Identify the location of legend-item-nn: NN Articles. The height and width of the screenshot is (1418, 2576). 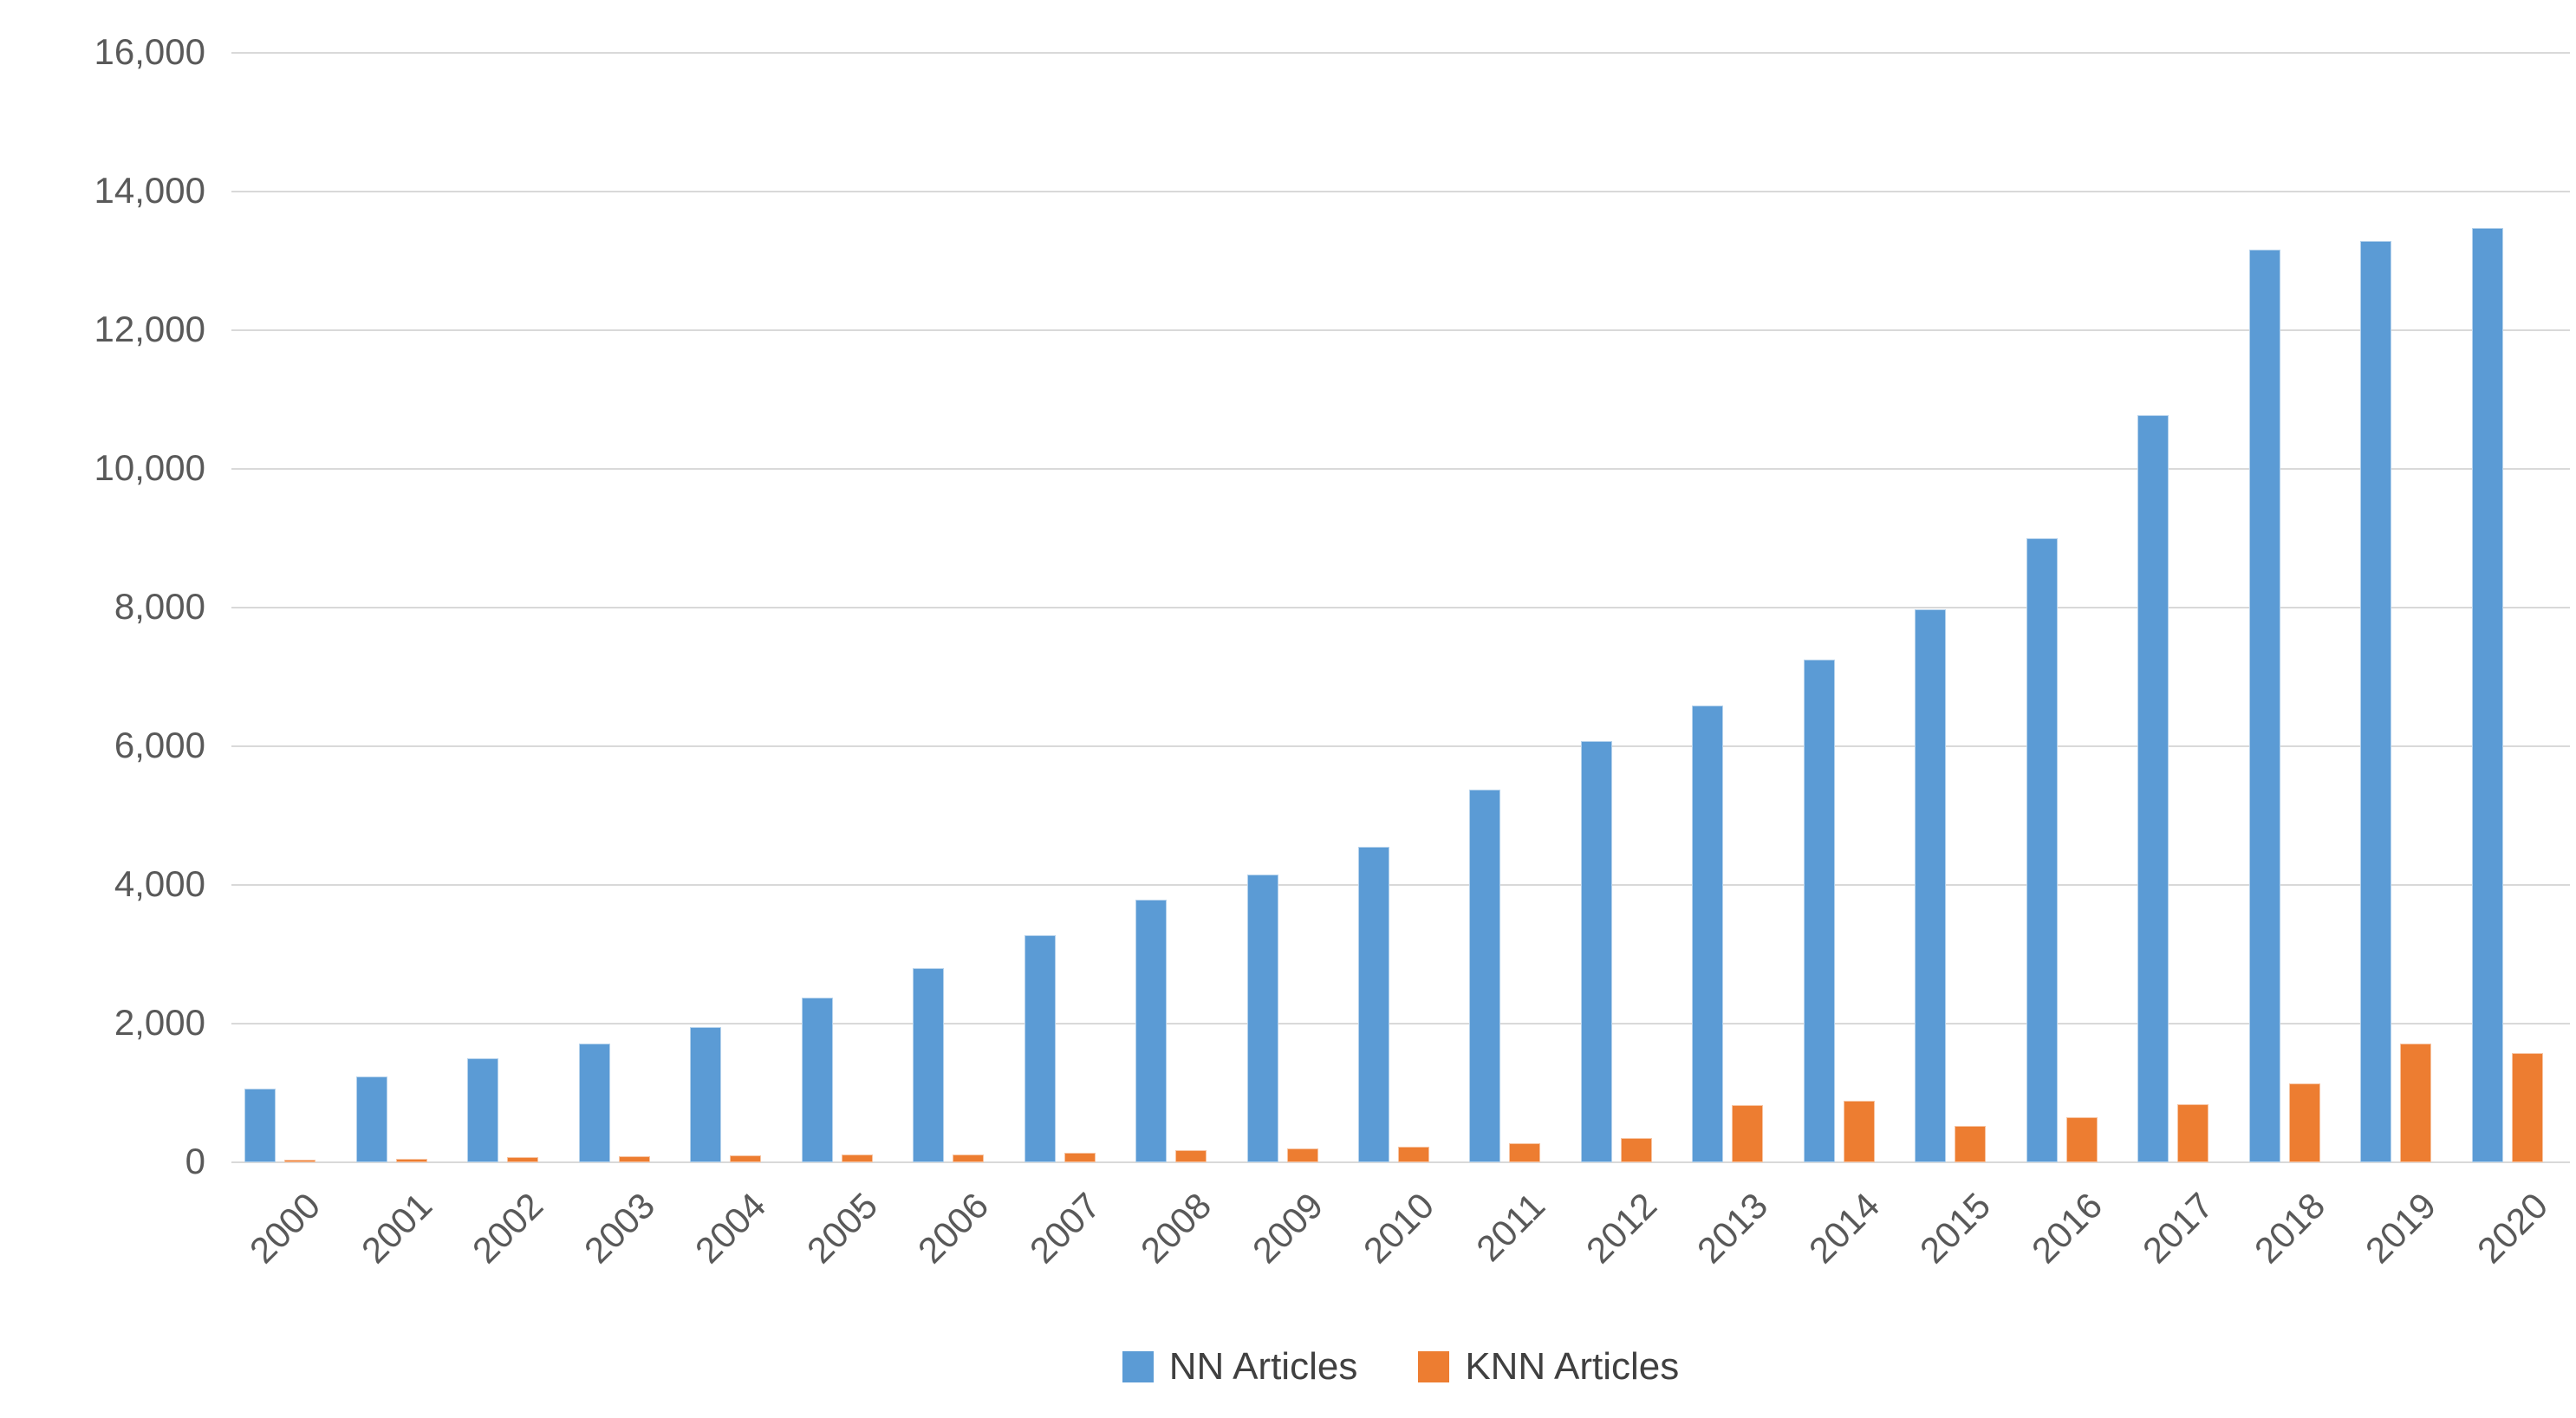
(1240, 1367).